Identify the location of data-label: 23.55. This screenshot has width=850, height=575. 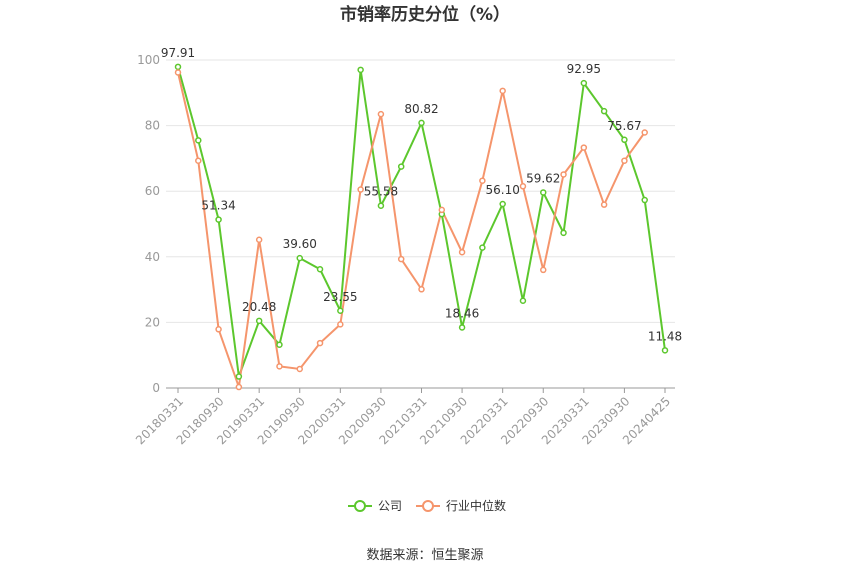
(340, 297).